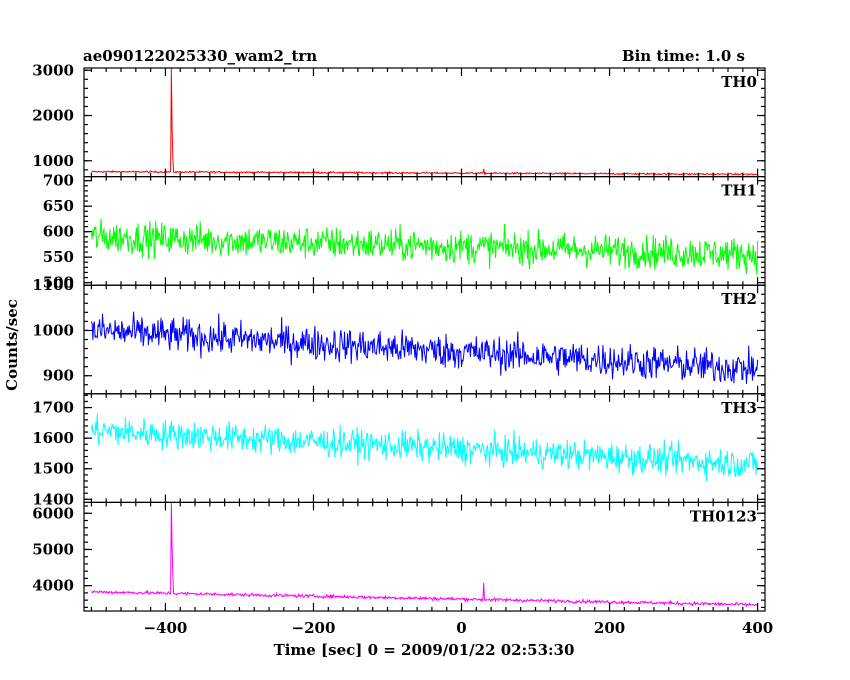 The image size is (850, 680). Describe the element at coordinates (58, 206) in the screenshot. I see `y-tick-label: 650` at that location.